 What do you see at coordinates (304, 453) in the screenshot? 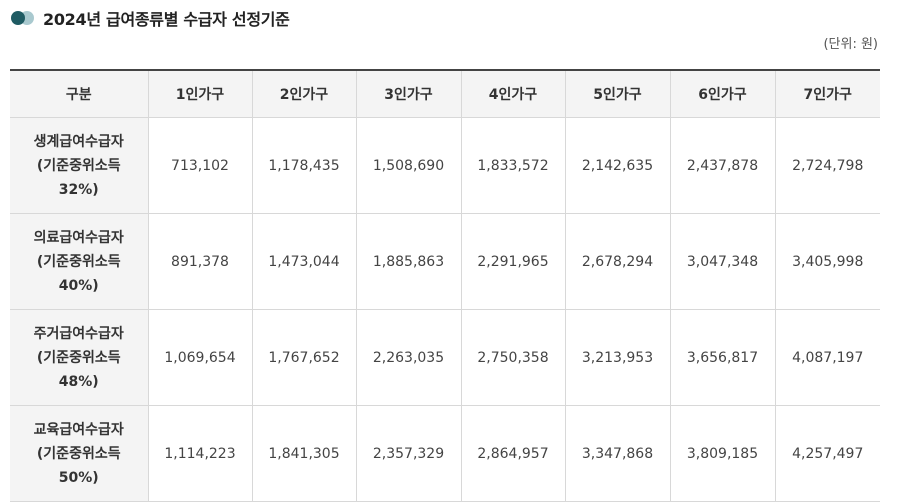
I see `table-cell: 1,841,305` at bounding box center [304, 453].